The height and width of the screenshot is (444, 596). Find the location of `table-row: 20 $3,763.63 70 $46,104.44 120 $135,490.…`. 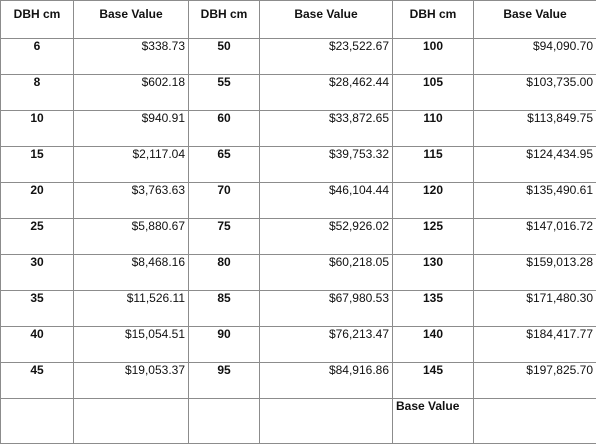

table-row: 20 $3,763.63 70 $46,104.44 120 $135,490.… is located at coordinates (298, 200).